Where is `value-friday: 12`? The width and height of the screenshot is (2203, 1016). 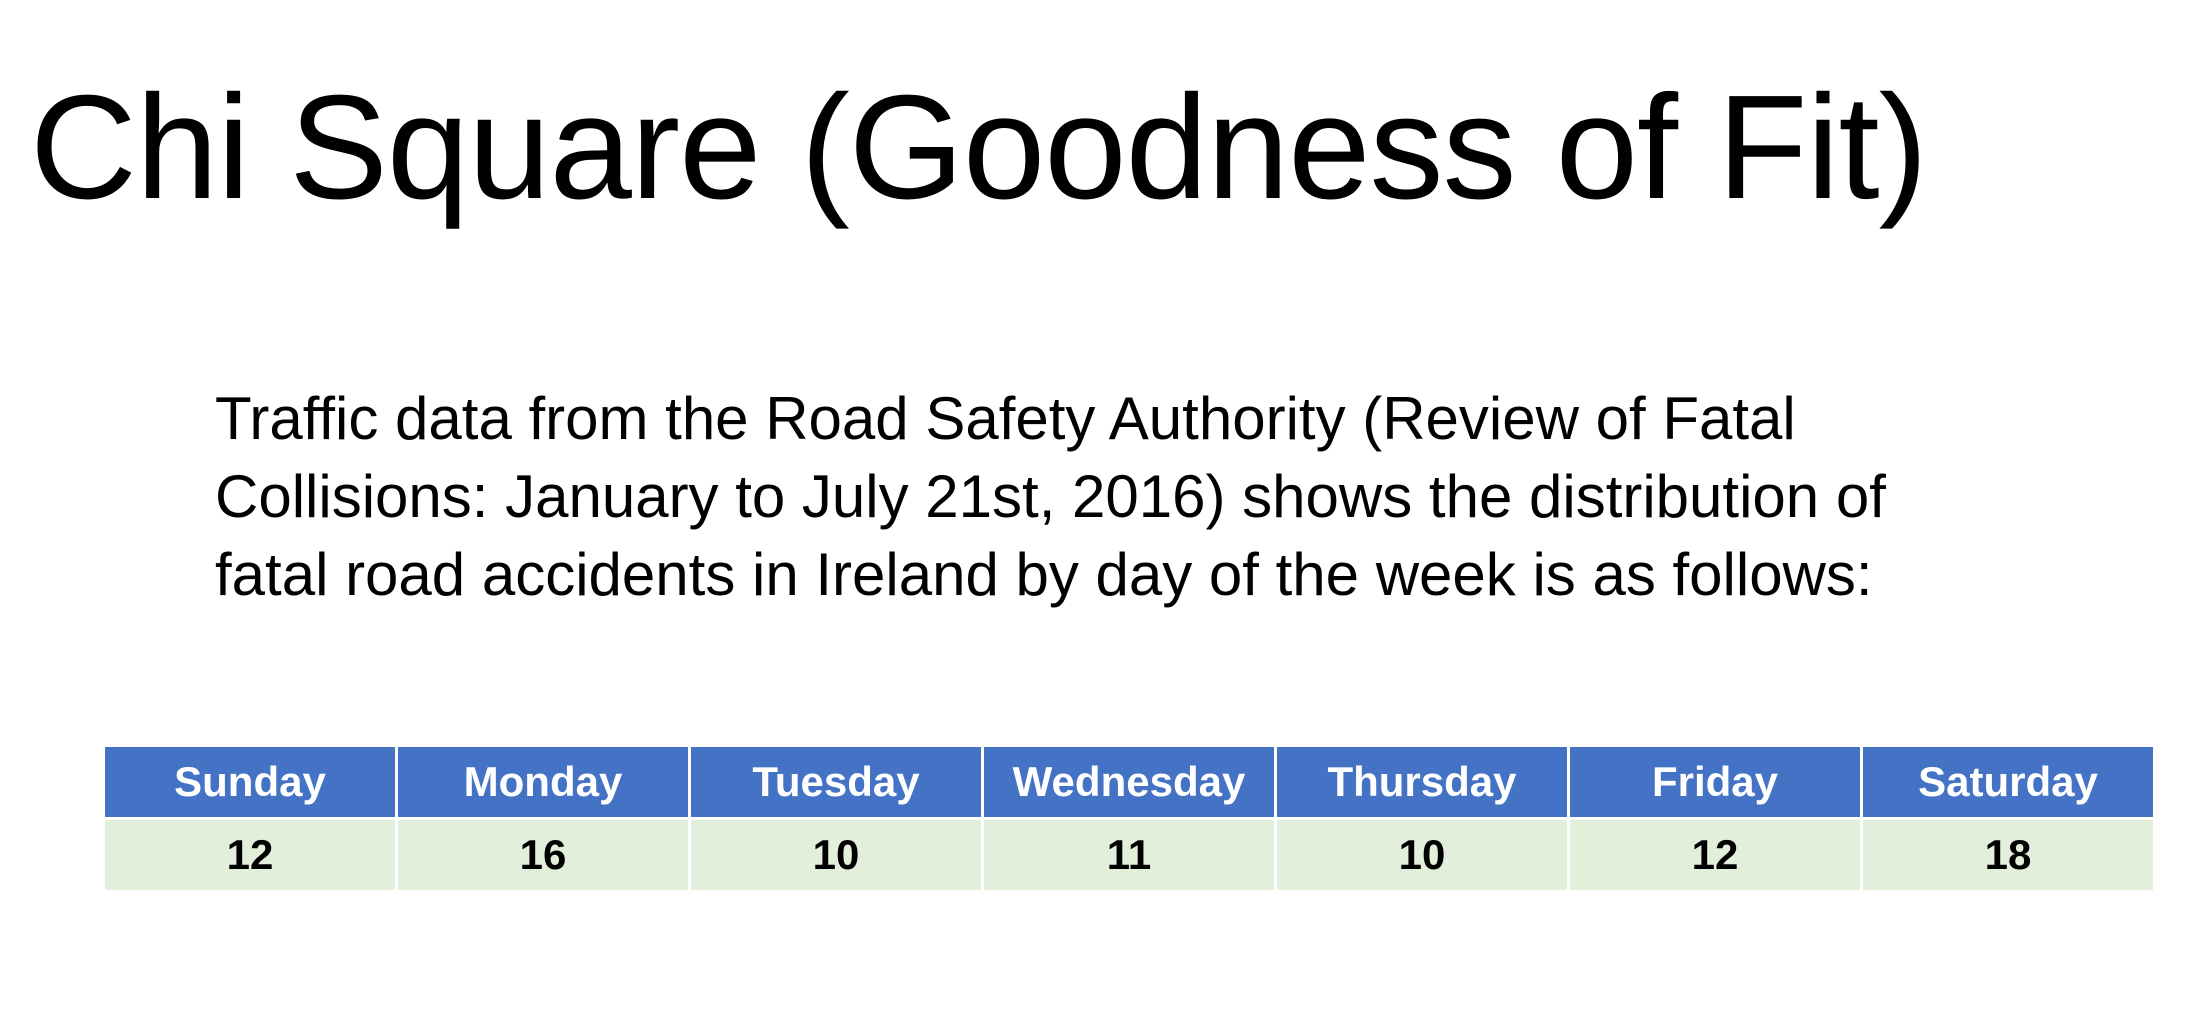
value-friday: 12 is located at coordinates (1715, 855).